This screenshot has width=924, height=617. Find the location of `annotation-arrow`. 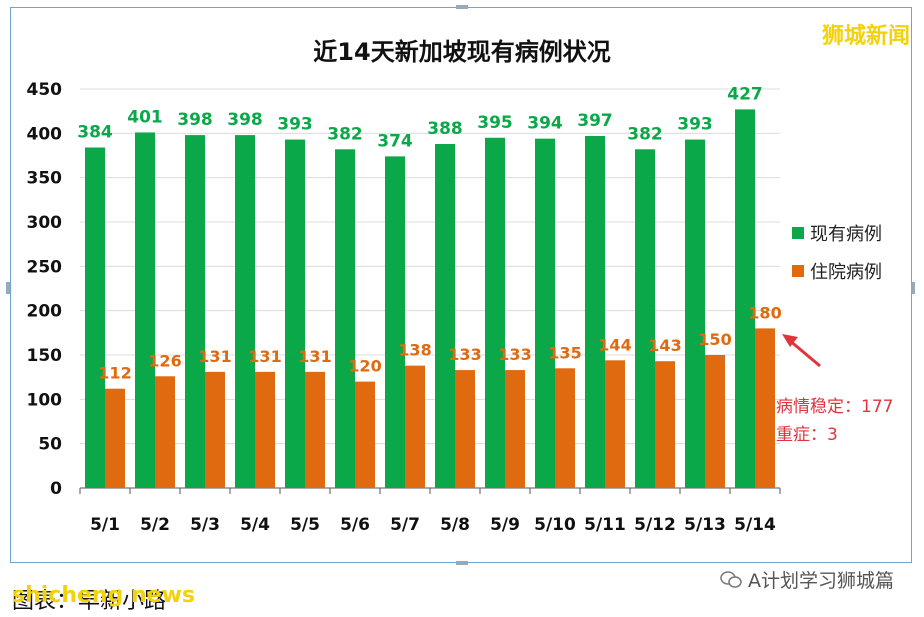

annotation-arrow is located at coordinates (804, 353).